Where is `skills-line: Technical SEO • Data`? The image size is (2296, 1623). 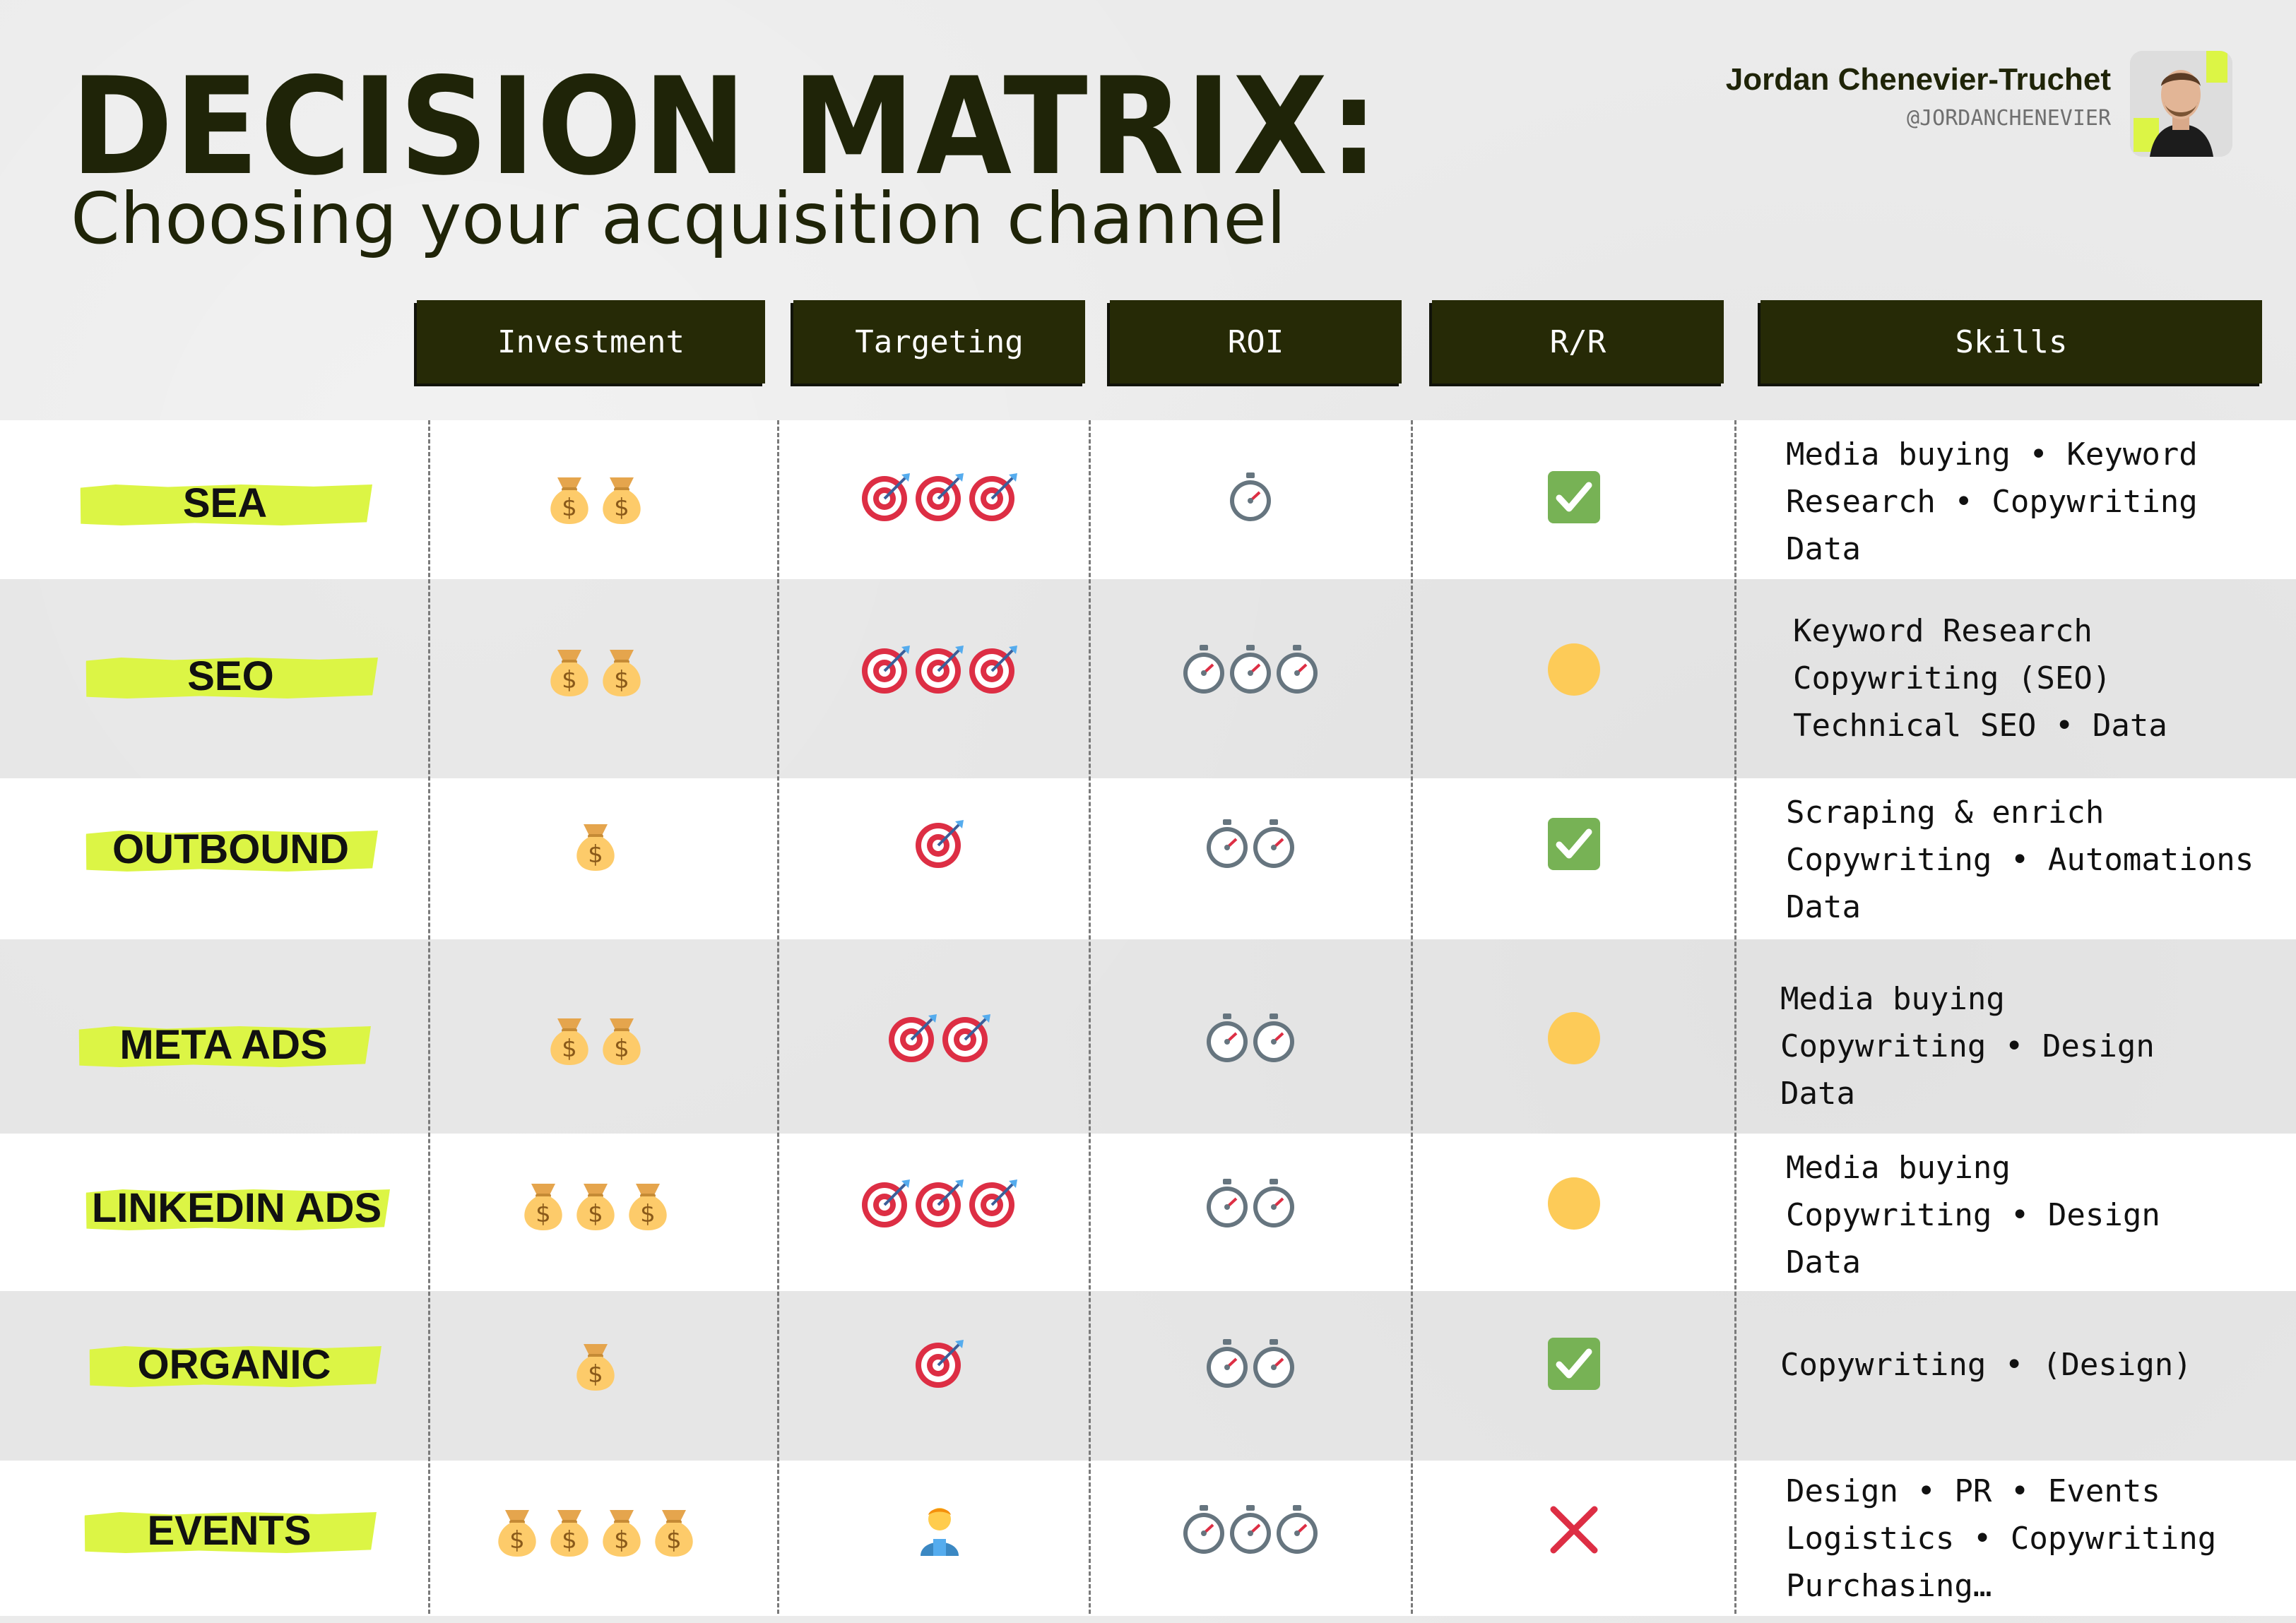 skills-line: Technical SEO • Data is located at coordinates (1980, 726).